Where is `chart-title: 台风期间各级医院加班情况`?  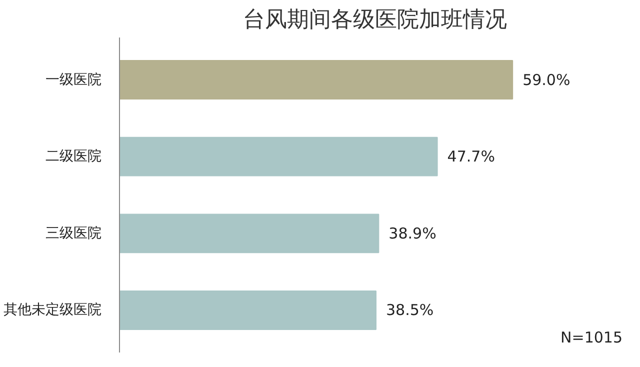 chart-title: 台风期间各级医院加班情况 is located at coordinates (375, 20).